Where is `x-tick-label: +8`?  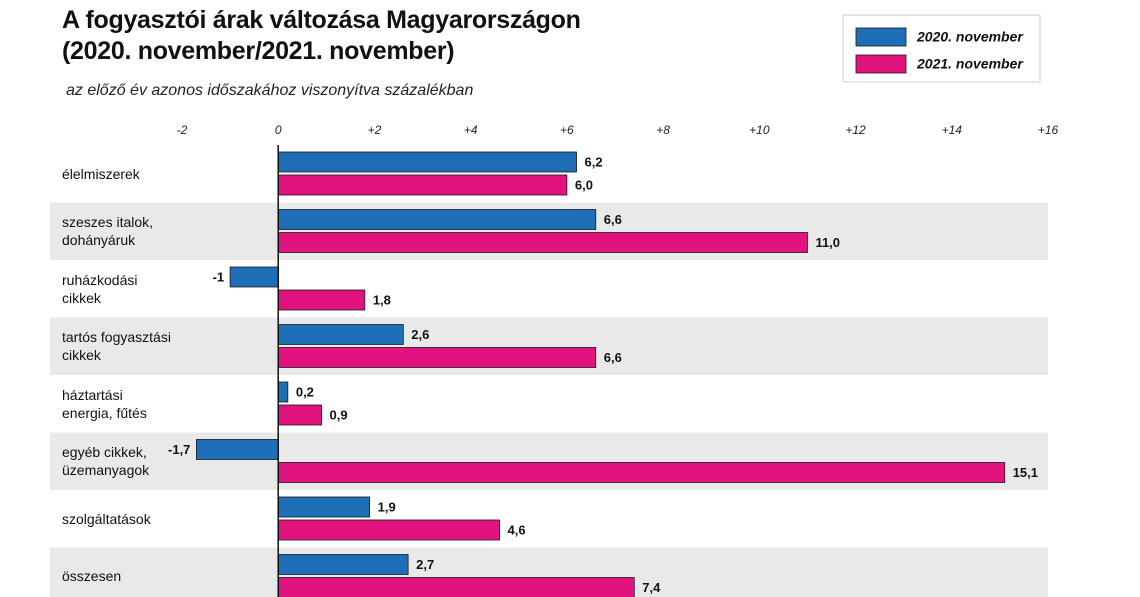
x-tick-label: +8 is located at coordinates (663, 130).